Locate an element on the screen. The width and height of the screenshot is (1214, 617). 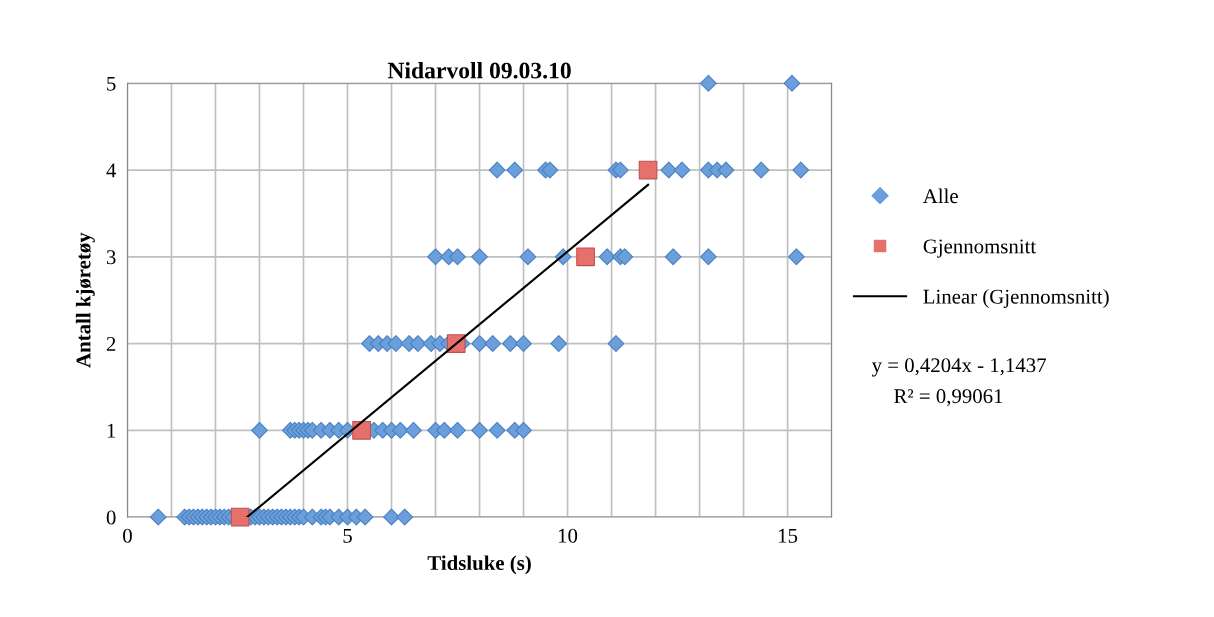
y-tick-label: 0 is located at coordinates (111, 517).